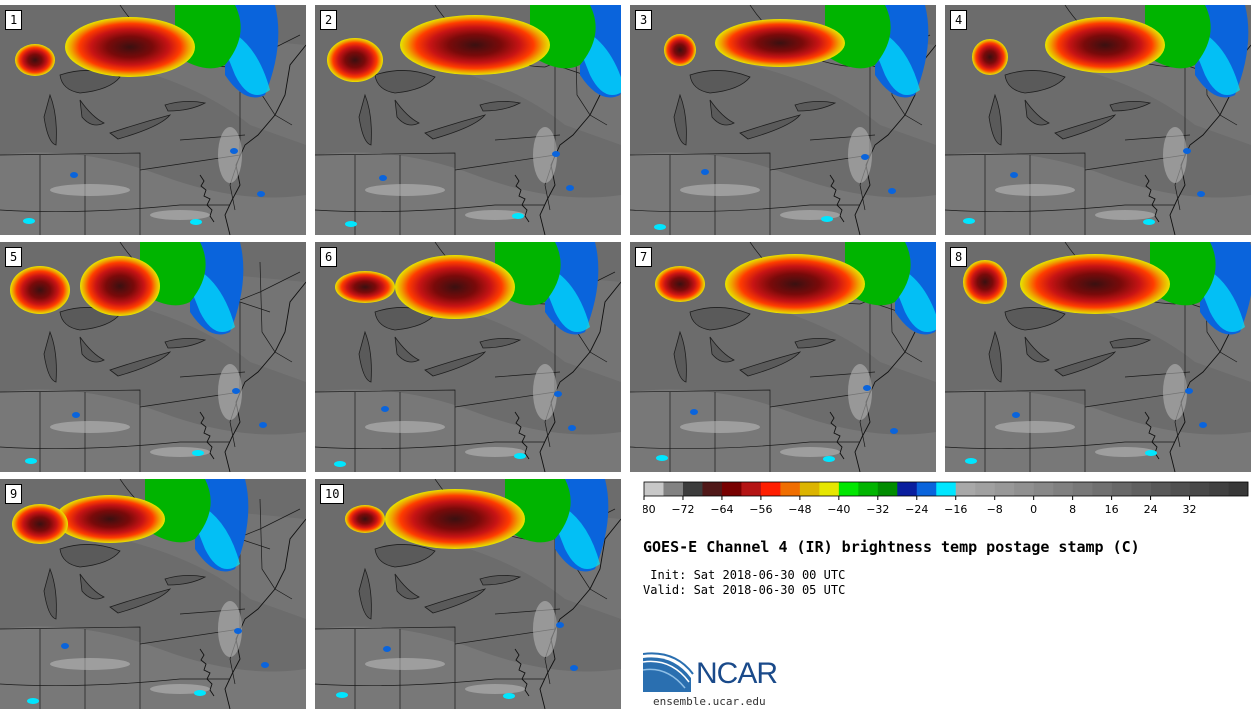  Describe the element at coordinates (959, 257) in the screenshot. I see `member-number-label: 8` at that location.